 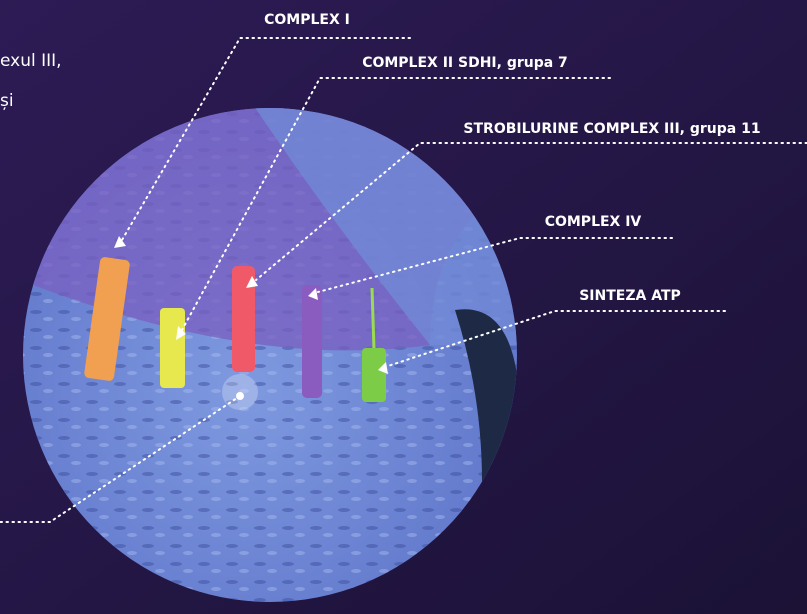 What do you see at coordinates (611, 129) in the screenshot?
I see `label: STROBILURINE COMPLEX III, grupa 11` at bounding box center [611, 129].